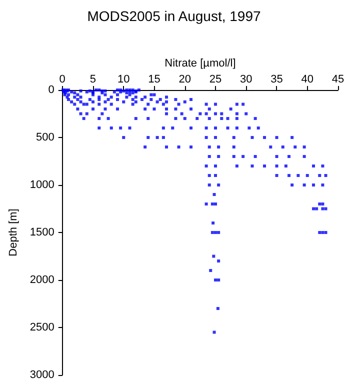  Describe the element at coordinates (184, 80) in the screenshot. I see `x-tick-label: 20` at that location.